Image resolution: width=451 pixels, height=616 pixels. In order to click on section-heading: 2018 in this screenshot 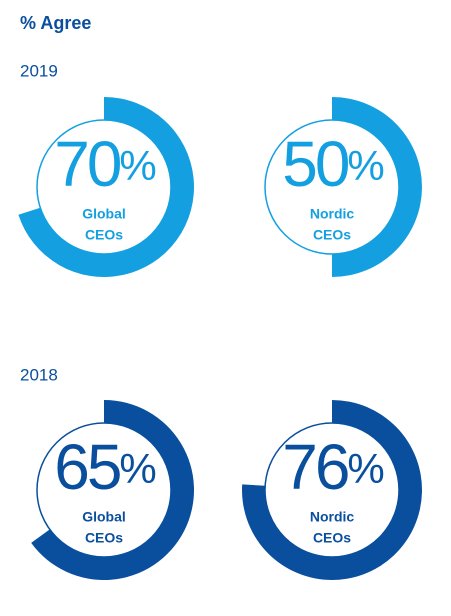, I will do `click(39, 374)`.